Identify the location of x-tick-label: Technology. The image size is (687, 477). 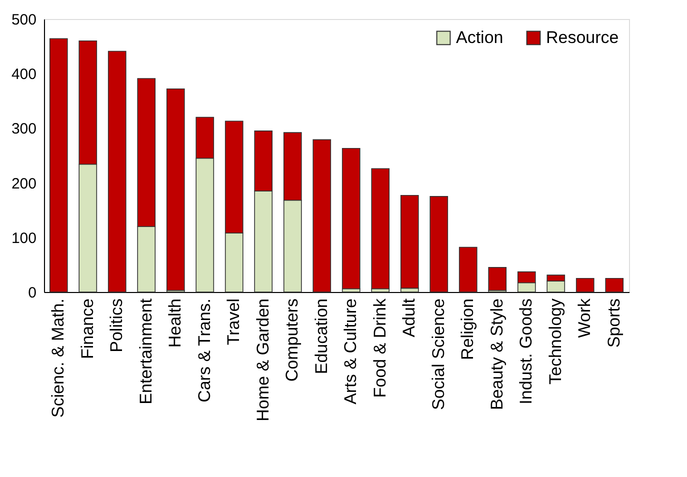
(555, 341).